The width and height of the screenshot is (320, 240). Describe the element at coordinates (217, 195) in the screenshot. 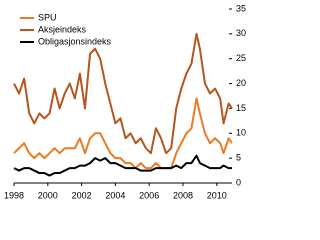

I see `x-tick-label: 2010` at that location.